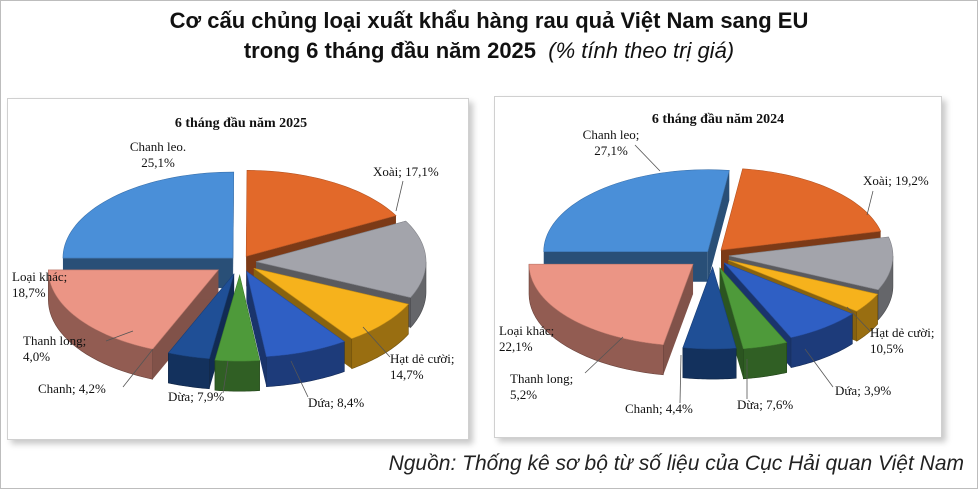 The width and height of the screenshot is (978, 489). What do you see at coordinates (659, 408) in the screenshot?
I see `data-label-chanh: Chanh; 4,4%` at bounding box center [659, 408].